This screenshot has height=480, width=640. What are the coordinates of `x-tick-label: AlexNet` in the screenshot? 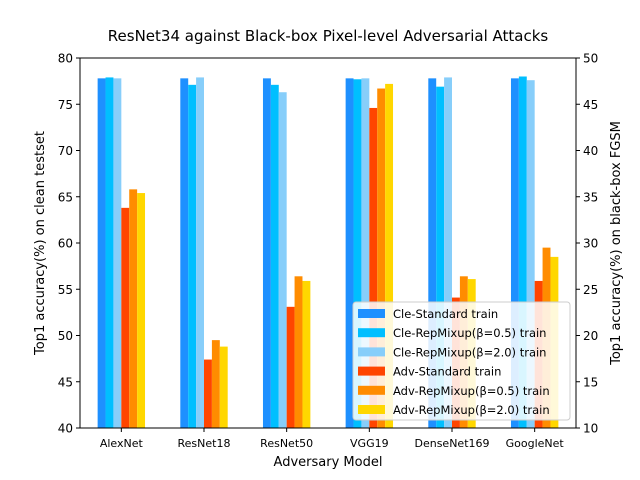 It's located at (122, 443).